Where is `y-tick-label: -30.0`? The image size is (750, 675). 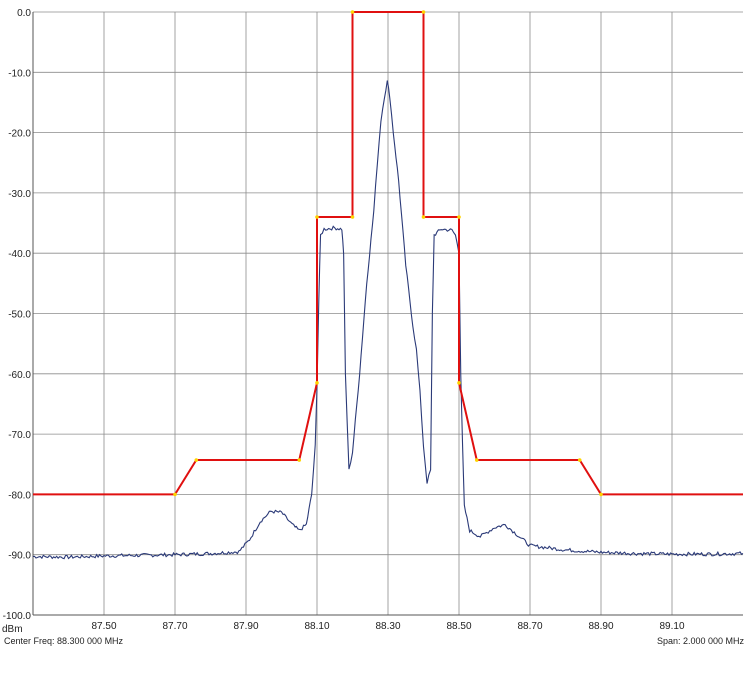
y-tick-label: -30.0 is located at coordinates (19, 194).